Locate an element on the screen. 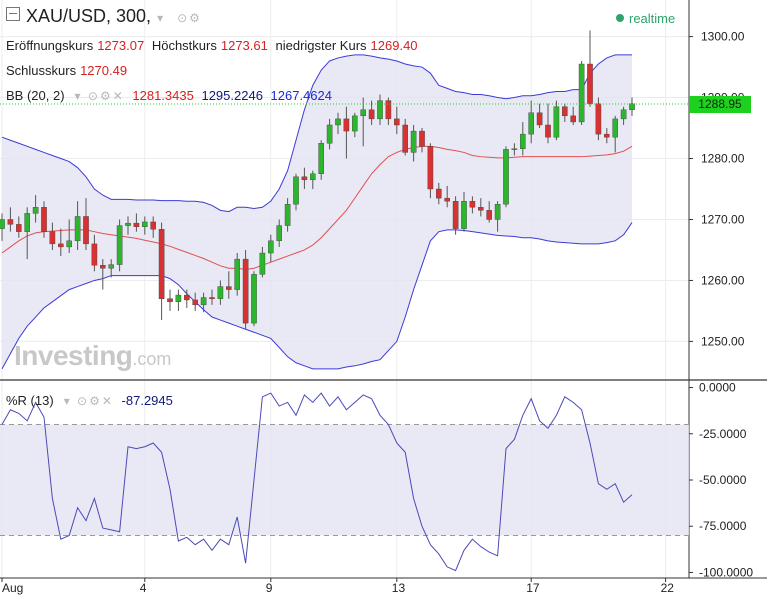 Image resolution: width=767 pixels, height=595 pixels. time-axis-label: 22 is located at coordinates (668, 588).